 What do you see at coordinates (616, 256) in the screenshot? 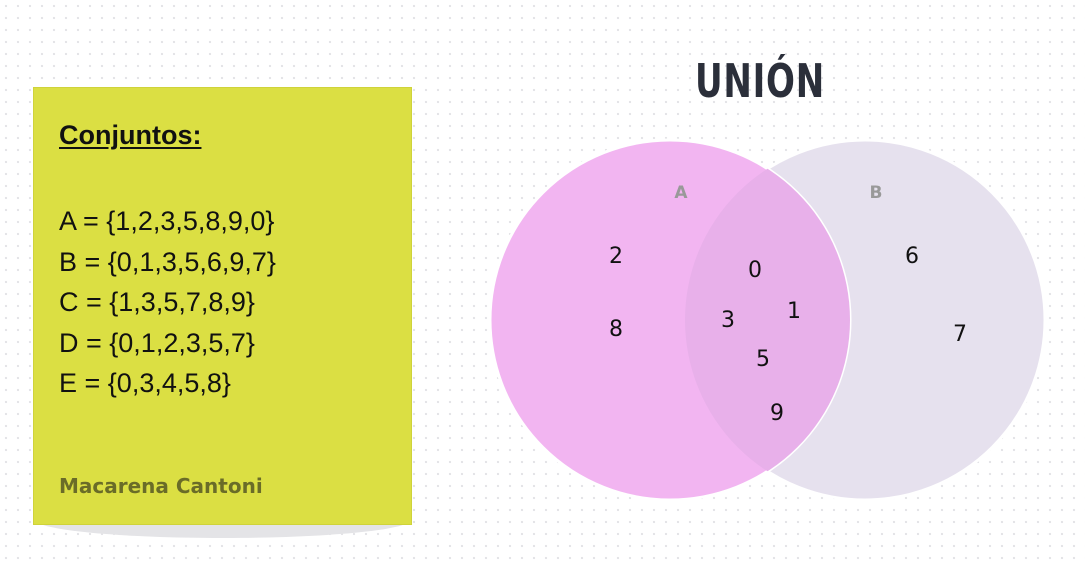
I see `element-a-only: 2` at bounding box center [616, 256].